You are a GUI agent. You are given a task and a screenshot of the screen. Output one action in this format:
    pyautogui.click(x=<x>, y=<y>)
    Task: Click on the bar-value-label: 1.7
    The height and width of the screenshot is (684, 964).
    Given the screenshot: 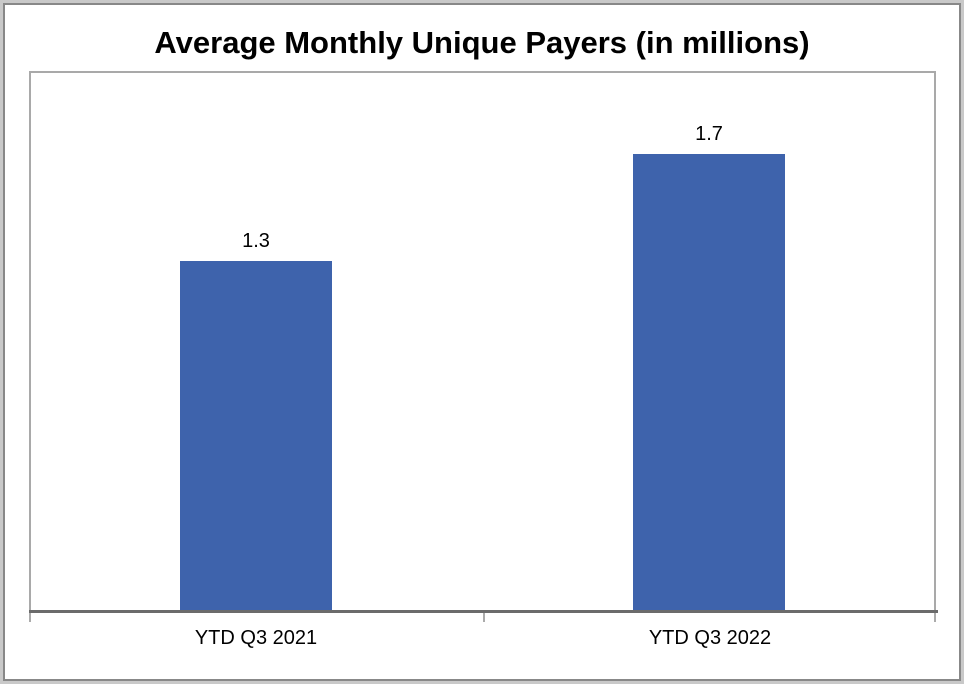 What is the action you would take?
    pyautogui.click(x=709, y=134)
    